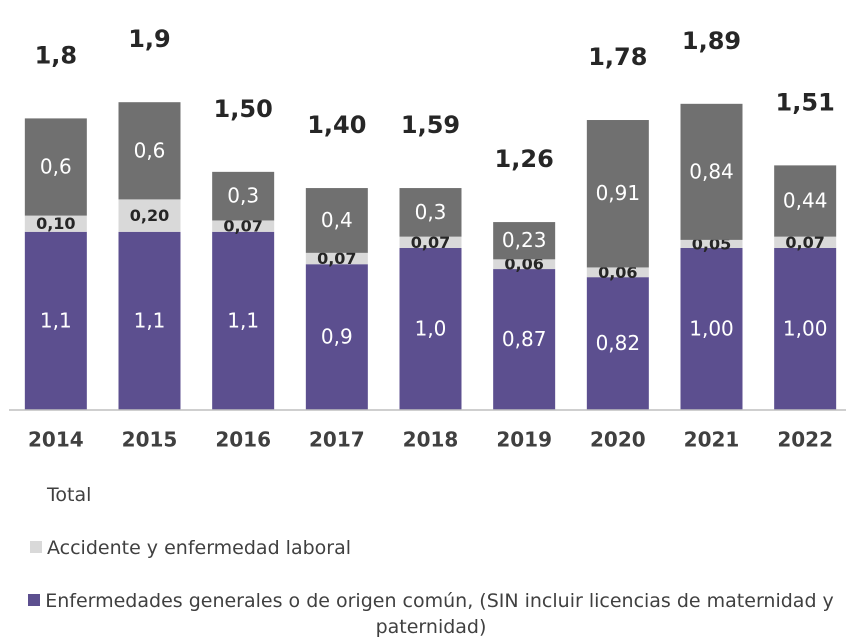 The height and width of the screenshot is (642, 846). Describe the element at coordinates (805, 440) in the screenshot. I see `x-tick-label: 2022` at that location.